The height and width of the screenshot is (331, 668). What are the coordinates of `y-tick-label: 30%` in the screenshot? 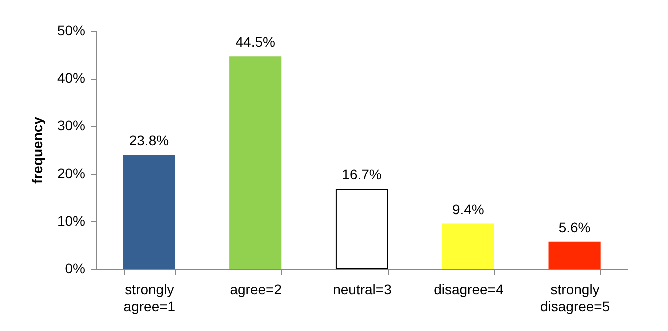 It's located at (71, 126).